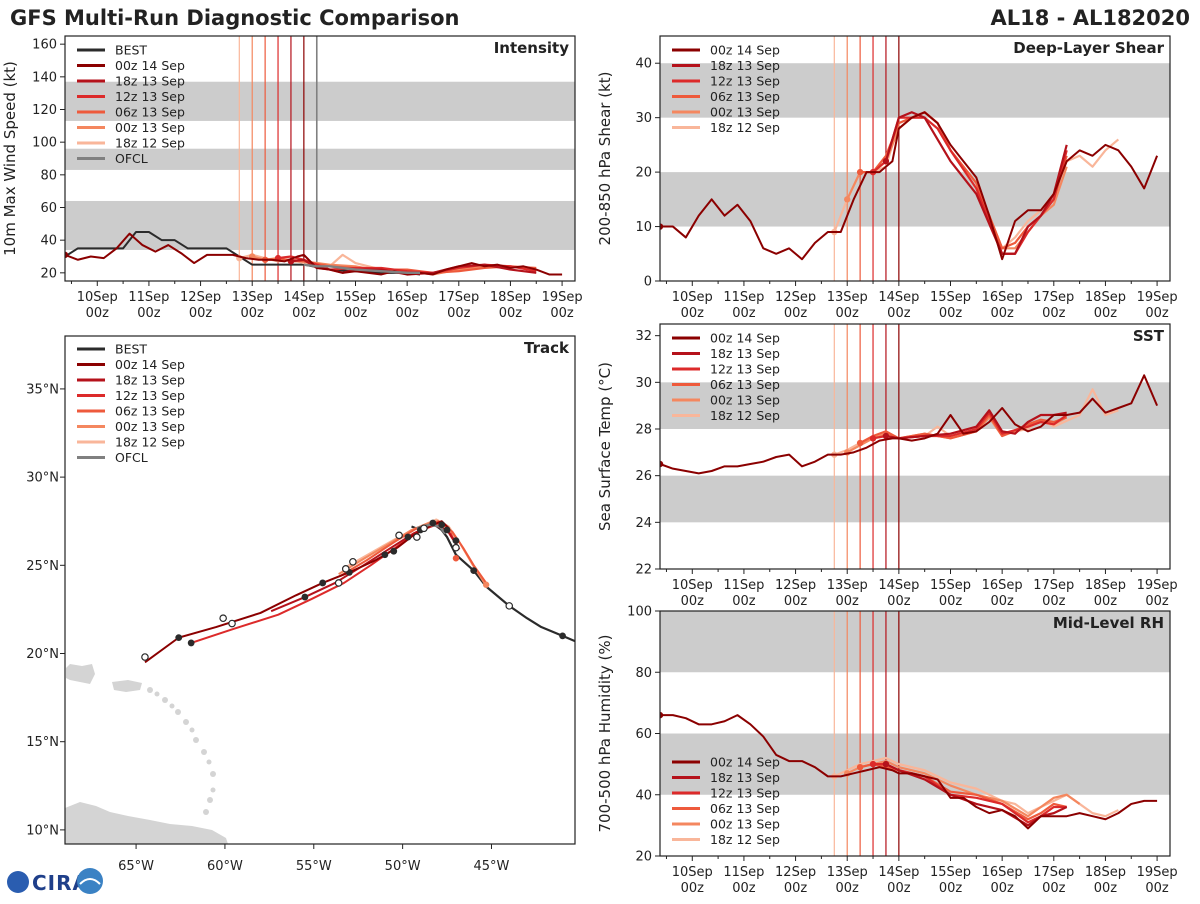 Image resolution: width=1200 pixels, height=904 pixels. I want to click on intensity-xtick-day: 13Sep, so click(252, 297).